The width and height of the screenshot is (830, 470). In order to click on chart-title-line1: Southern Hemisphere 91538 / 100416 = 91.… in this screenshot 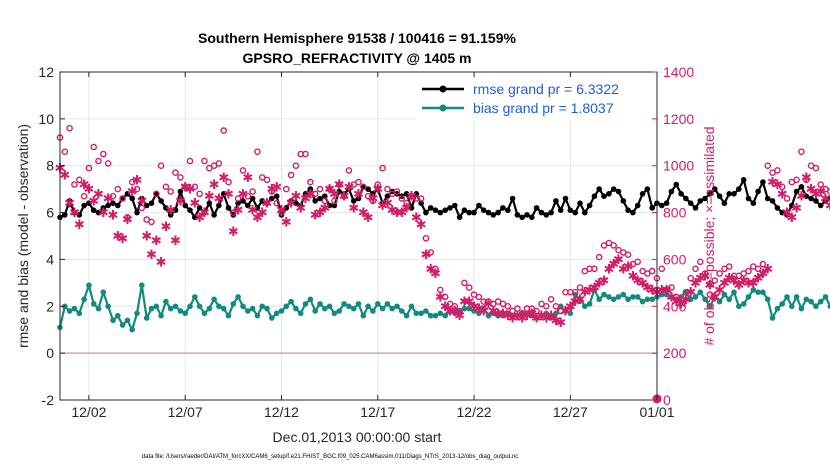, I will do `click(357, 38)`.